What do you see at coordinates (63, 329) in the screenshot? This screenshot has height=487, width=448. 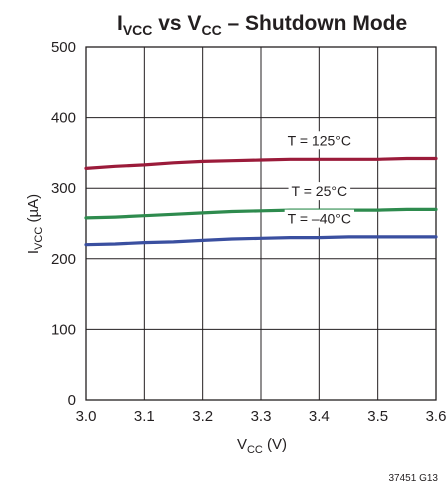 I see `y-tick-label: 100` at bounding box center [63, 329].